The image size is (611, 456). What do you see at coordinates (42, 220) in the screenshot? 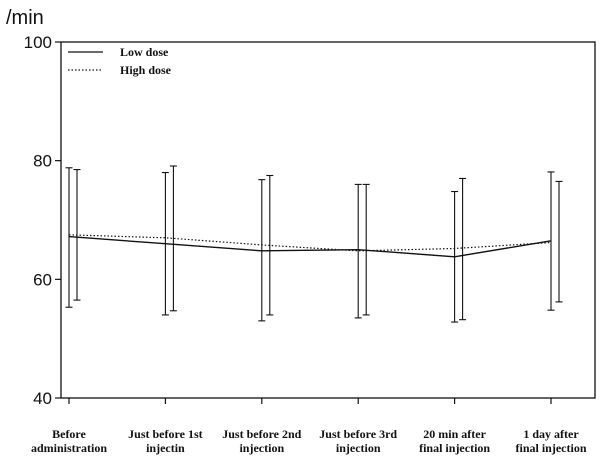
I see `y-axis: 40 60 80 100` at bounding box center [42, 220].